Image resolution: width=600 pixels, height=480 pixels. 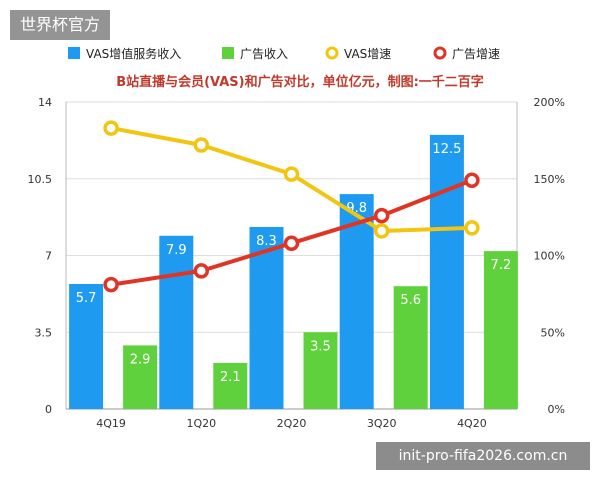 What do you see at coordinates (44, 332) in the screenshot?
I see `y-tick-label: 3.5` at bounding box center [44, 332].